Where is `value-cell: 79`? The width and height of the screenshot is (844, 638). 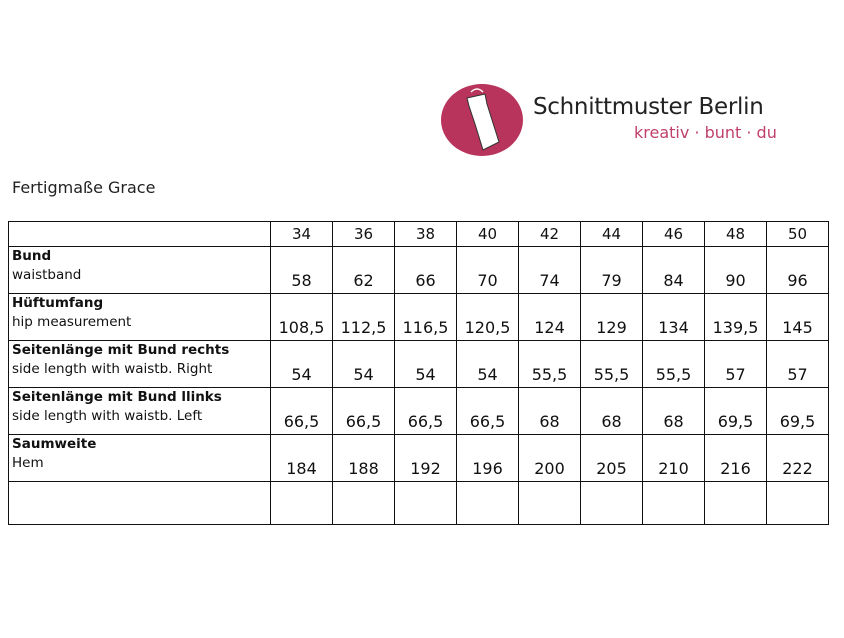 value-cell: 79 is located at coordinates (611, 270).